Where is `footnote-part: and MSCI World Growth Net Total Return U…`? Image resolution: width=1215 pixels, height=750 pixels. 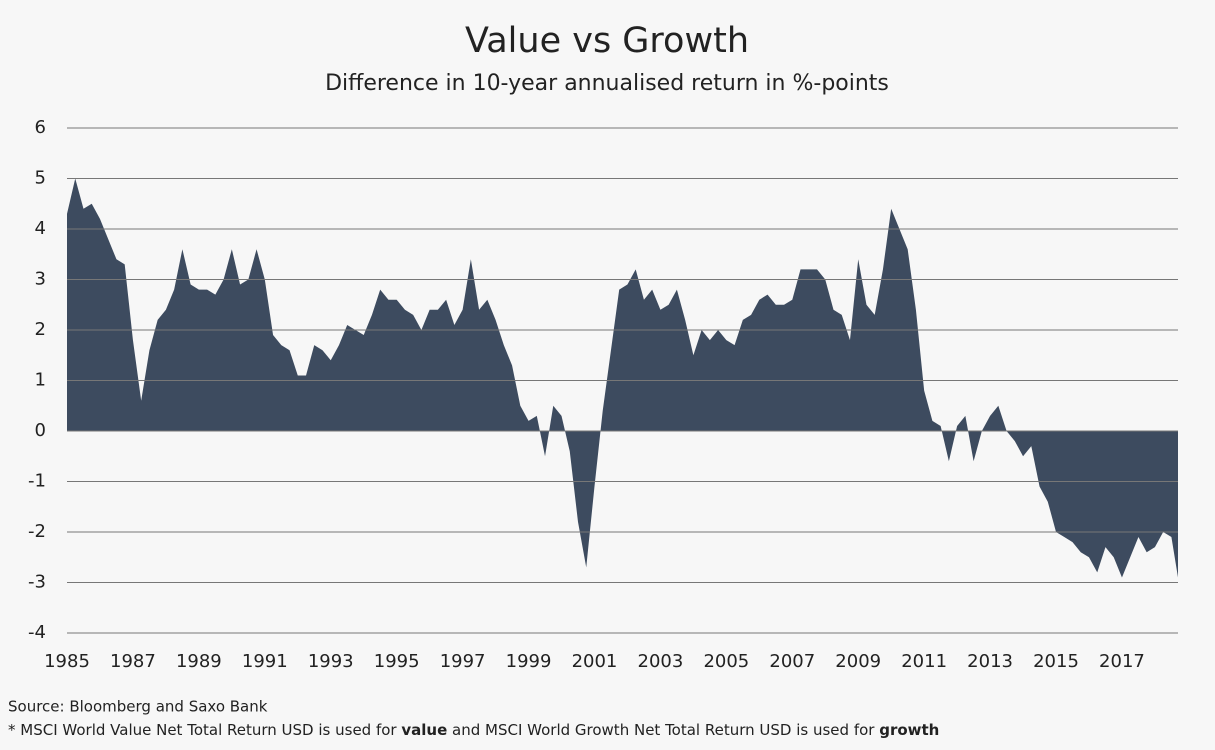
footnote-part: and MSCI World Growth Net Total Return U… is located at coordinates (663, 730).